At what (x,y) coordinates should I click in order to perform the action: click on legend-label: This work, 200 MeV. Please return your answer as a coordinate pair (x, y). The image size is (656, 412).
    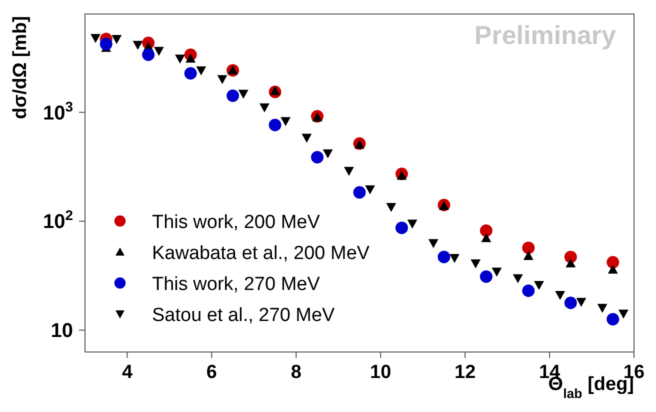
    Looking at the image, I should click on (236, 222).